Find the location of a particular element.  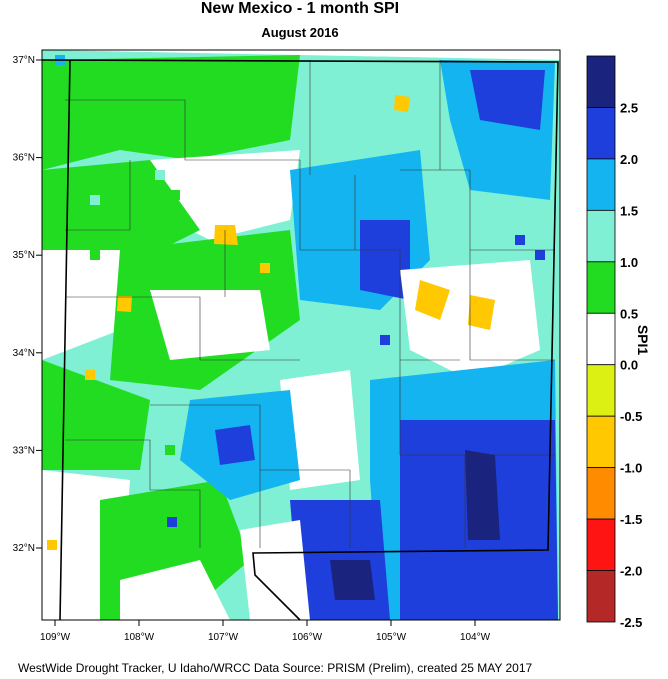

colorbar-label: 1.0 is located at coordinates (629, 262).